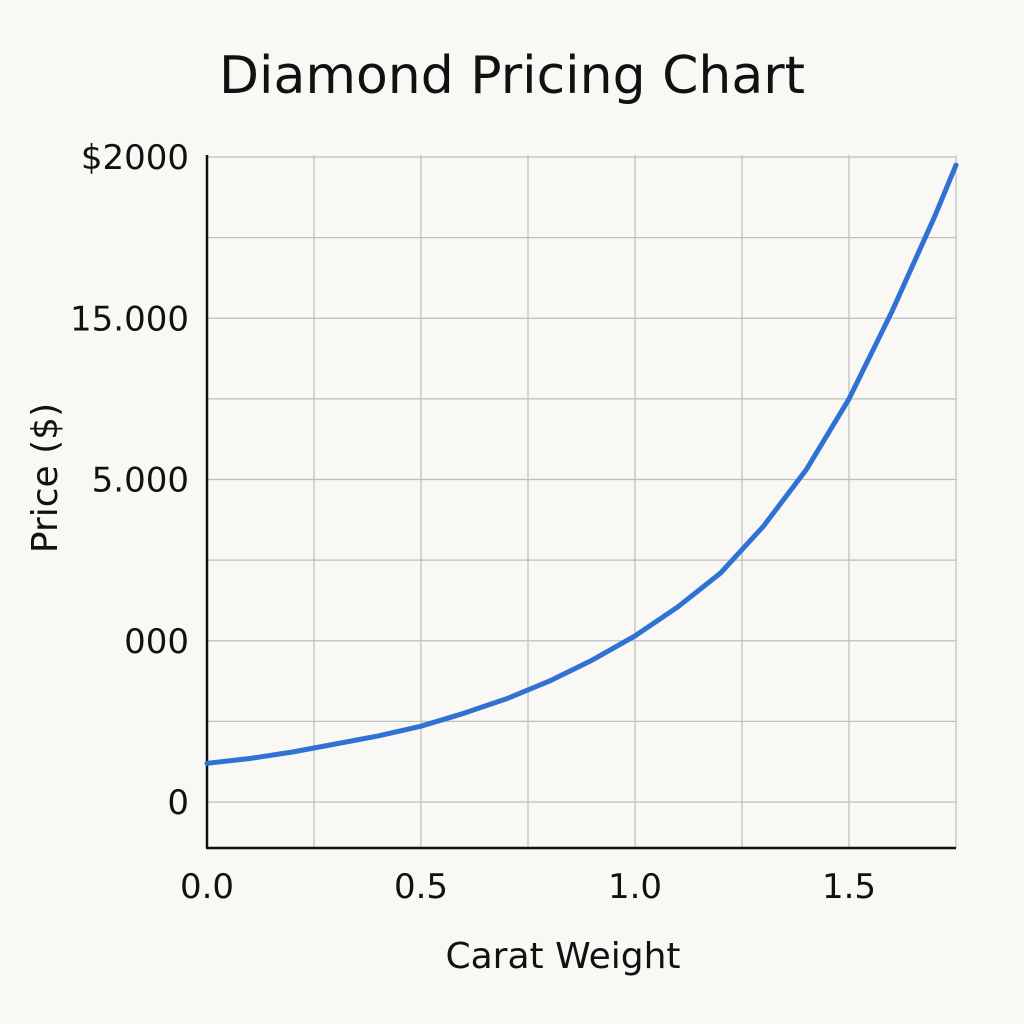  I want to click on x-tick-label: 1.0, so click(635, 887).